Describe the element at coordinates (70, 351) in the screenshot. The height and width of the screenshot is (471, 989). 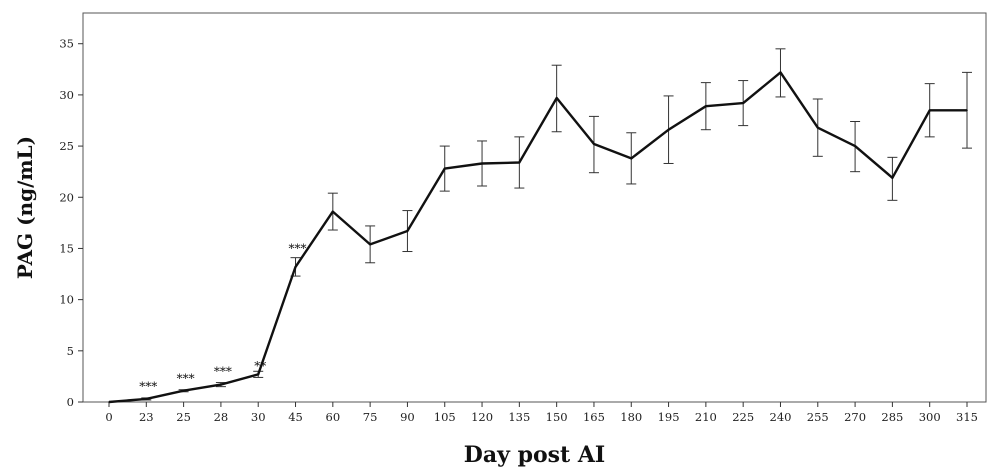
I see `y-tick-label: 5` at that location.